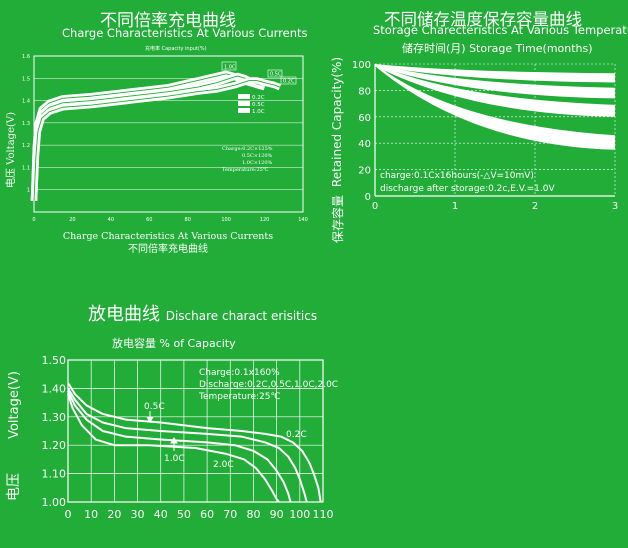 The height and width of the screenshot is (548, 628). Describe the element at coordinates (299, 514) in the screenshot. I see `discharge-x-tick-label: 100` at that location.